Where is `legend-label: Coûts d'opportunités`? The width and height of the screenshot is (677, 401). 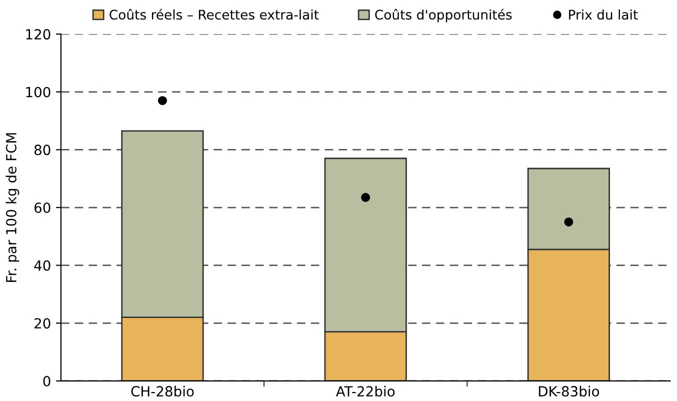
legend-label: Coûts d'opportunités is located at coordinates (443, 15).